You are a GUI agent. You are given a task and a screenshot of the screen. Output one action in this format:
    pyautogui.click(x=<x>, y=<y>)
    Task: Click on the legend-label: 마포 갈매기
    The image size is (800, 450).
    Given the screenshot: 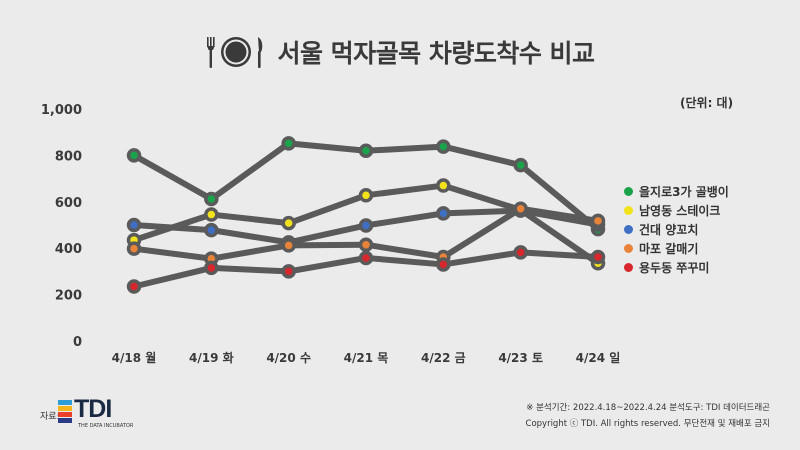 What is the action you would take?
    pyautogui.click(x=669, y=248)
    